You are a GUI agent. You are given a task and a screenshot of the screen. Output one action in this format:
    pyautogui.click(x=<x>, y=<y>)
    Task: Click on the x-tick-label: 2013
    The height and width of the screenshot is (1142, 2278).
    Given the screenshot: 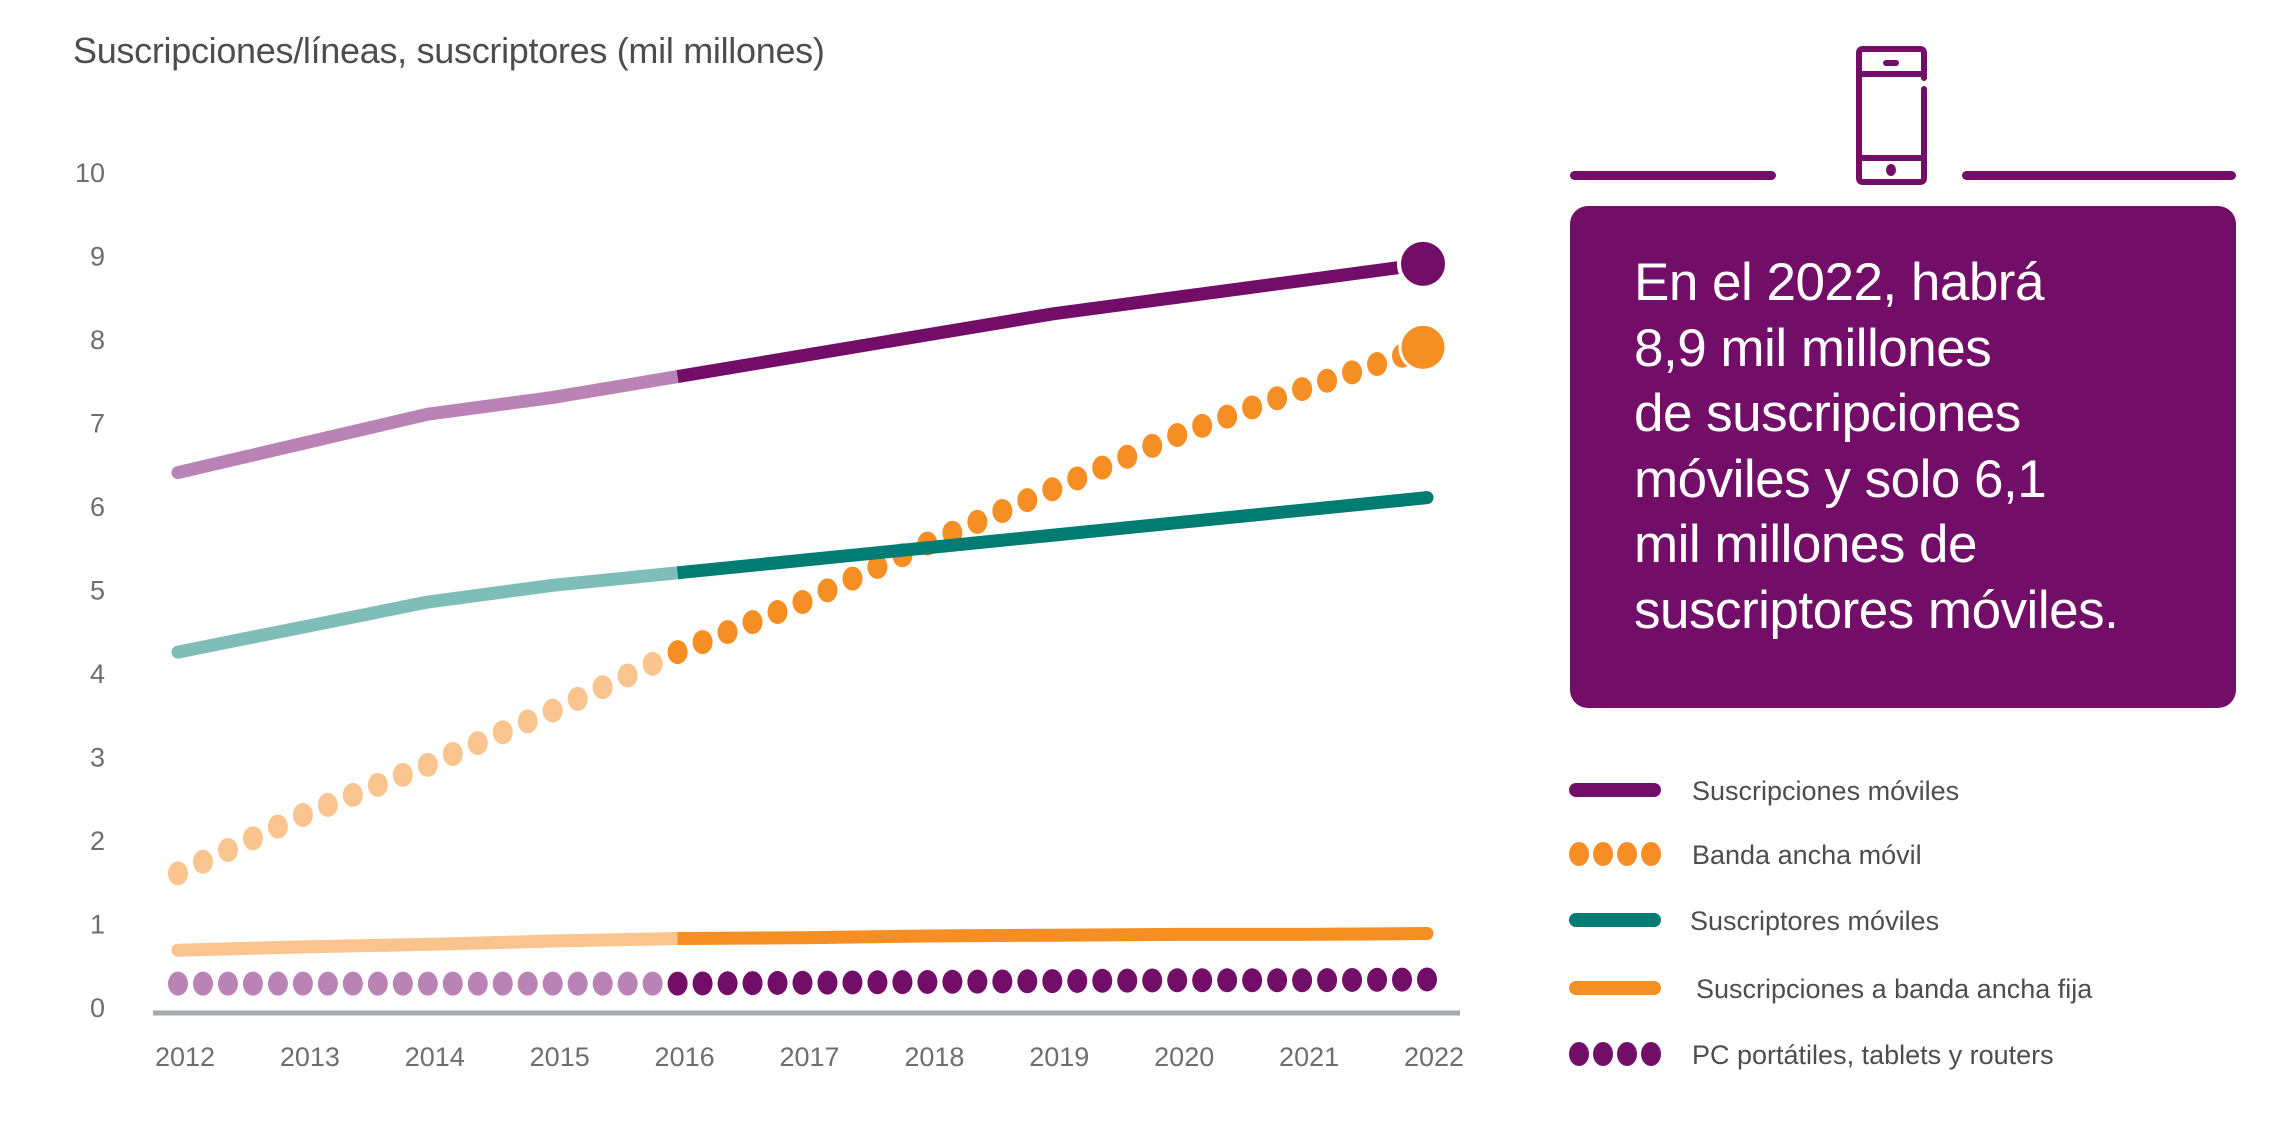 What is the action you would take?
    pyautogui.click(x=310, y=1057)
    